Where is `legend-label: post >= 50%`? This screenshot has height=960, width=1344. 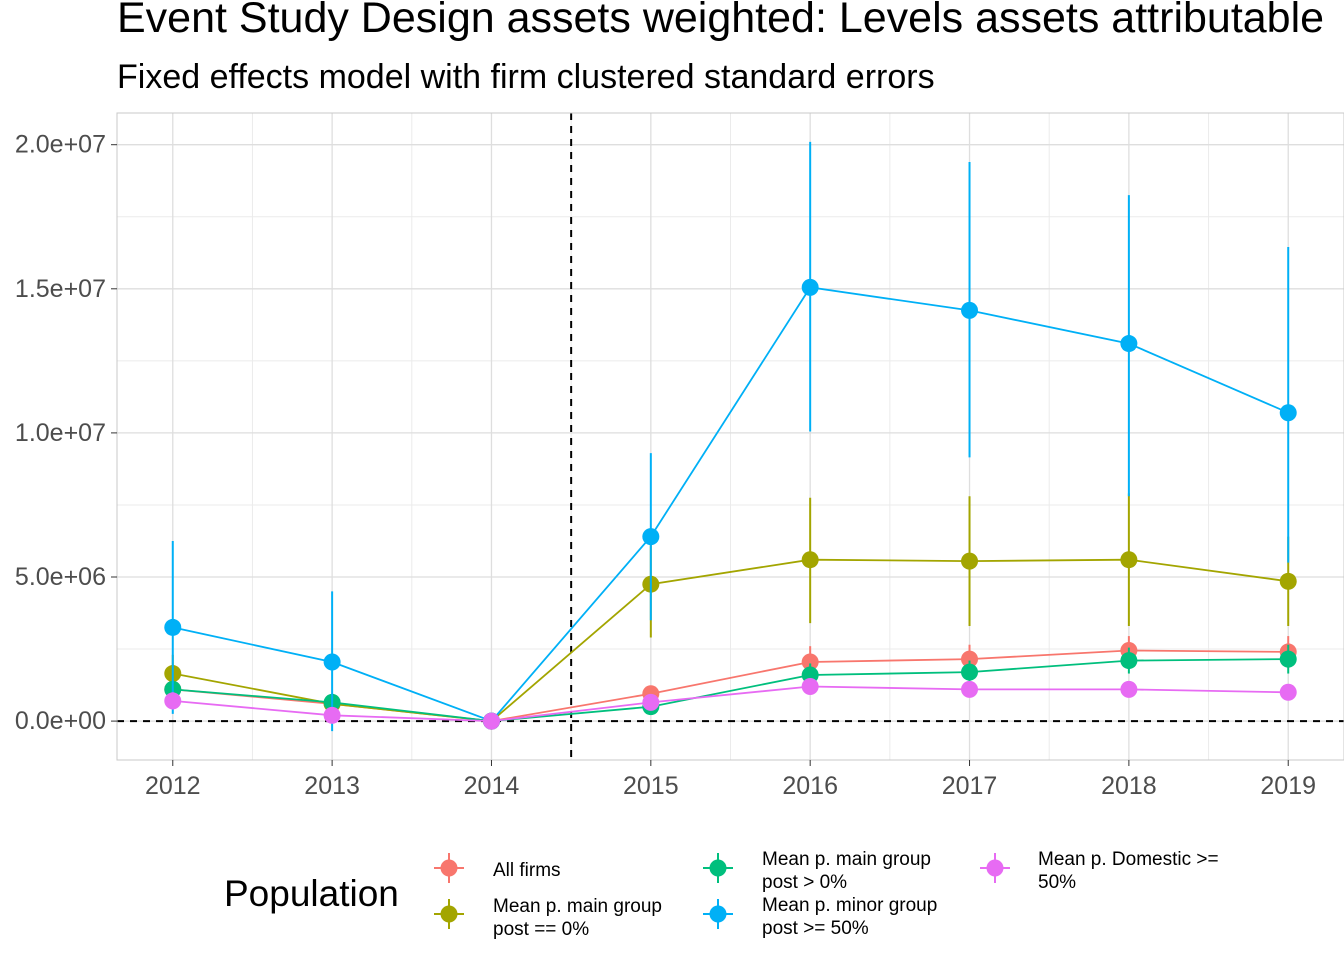
legend-label: post >= 50% is located at coordinates (815, 928).